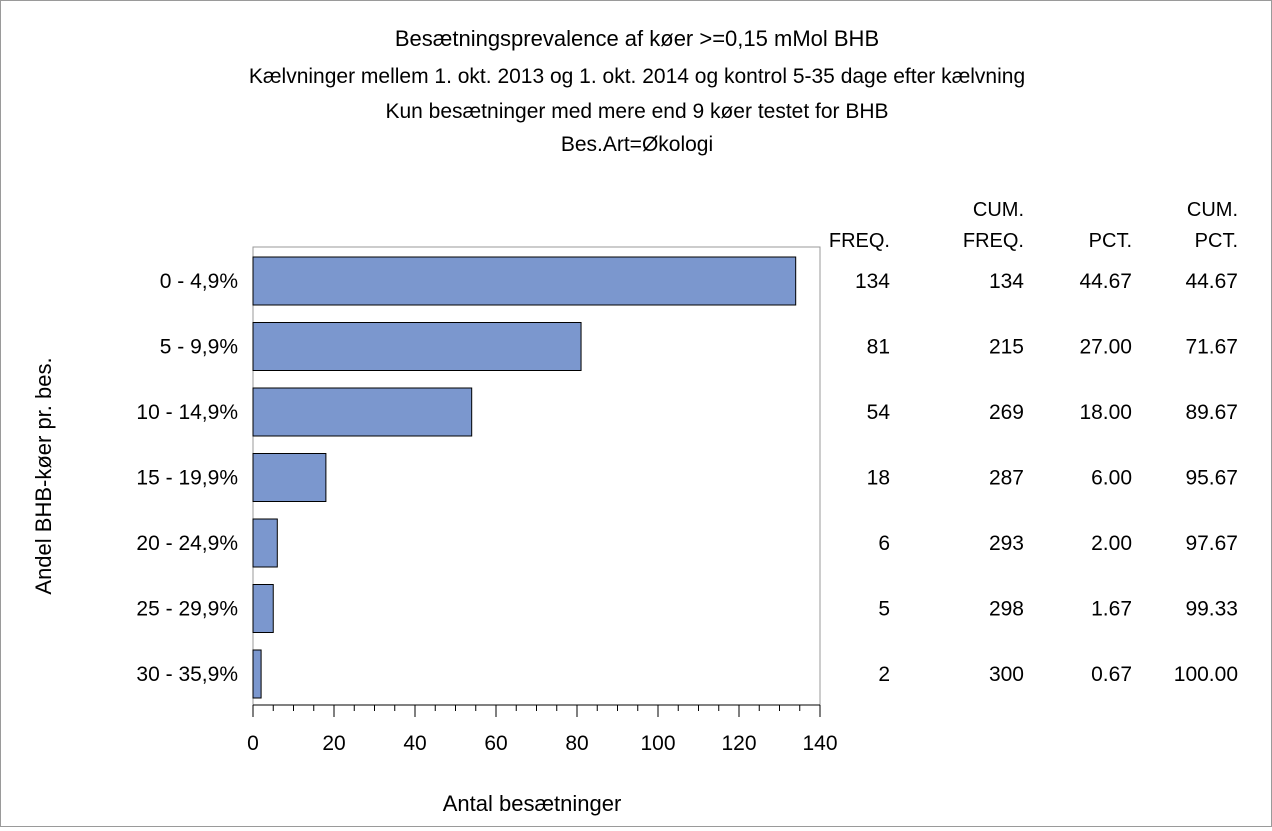  What do you see at coordinates (1006, 543) in the screenshot?
I see `table-cell: 293` at bounding box center [1006, 543].